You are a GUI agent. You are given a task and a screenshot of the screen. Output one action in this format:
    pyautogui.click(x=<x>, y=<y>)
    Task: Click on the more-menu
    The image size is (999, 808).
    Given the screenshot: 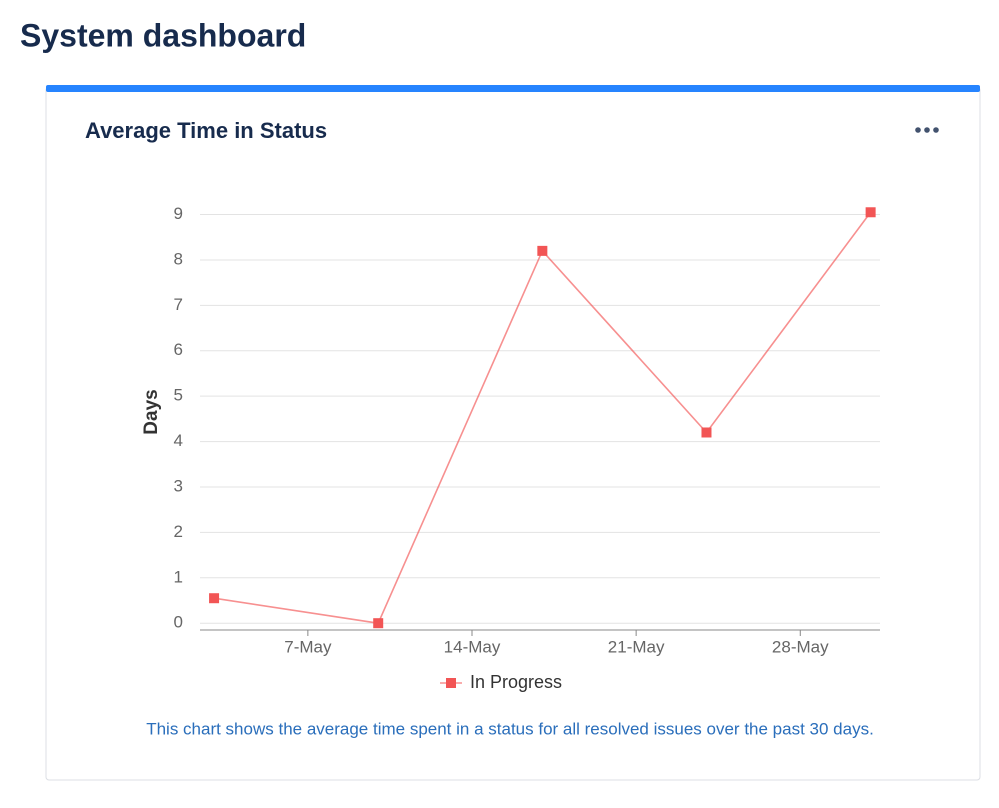 What is the action you would take?
    pyautogui.click(x=927, y=130)
    